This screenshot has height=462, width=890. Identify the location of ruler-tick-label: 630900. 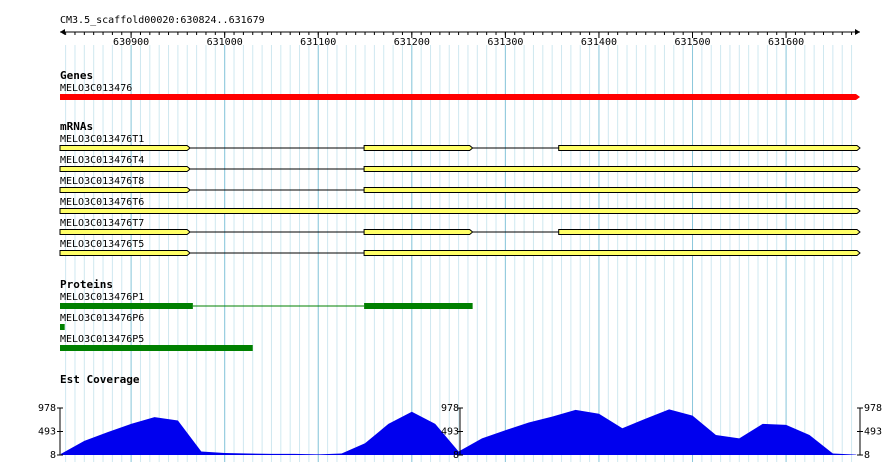
(131, 42).